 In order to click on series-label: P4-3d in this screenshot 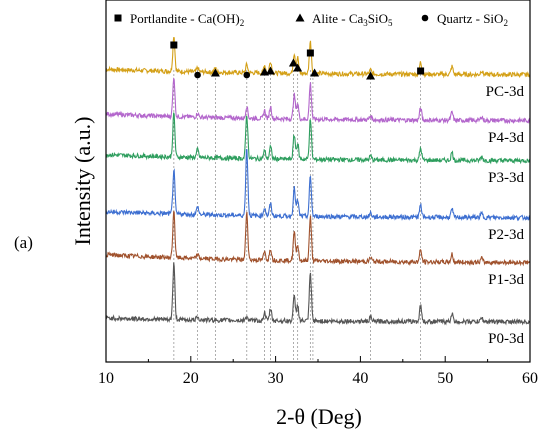, I will do `click(506, 138)`.